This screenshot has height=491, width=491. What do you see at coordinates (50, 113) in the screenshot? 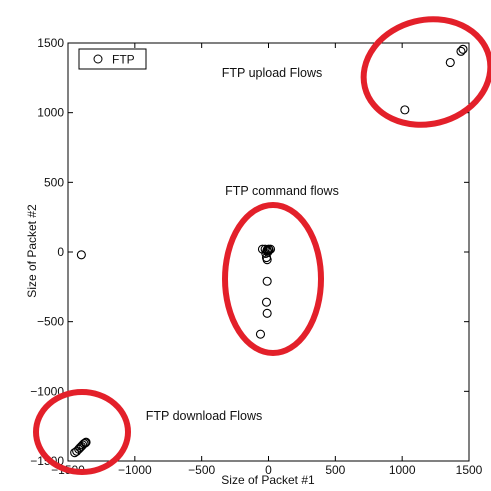
I see `y-tick-label: 1000` at bounding box center [50, 113].